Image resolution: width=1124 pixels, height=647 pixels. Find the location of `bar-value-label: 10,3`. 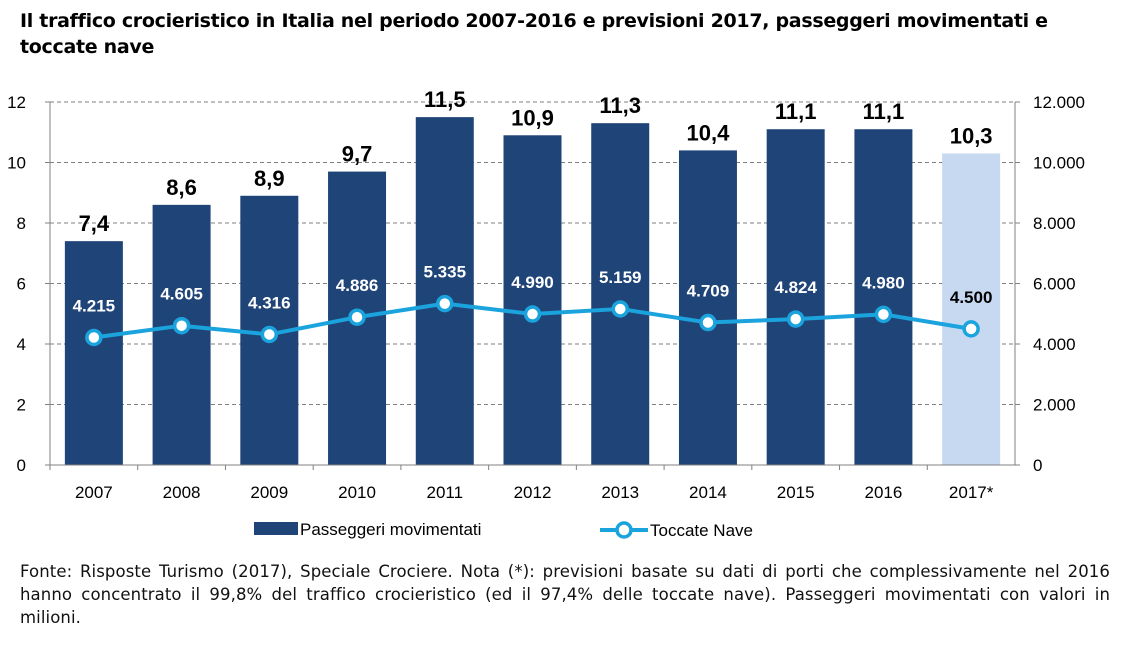

bar-value-label: 10,3 is located at coordinates (971, 135).